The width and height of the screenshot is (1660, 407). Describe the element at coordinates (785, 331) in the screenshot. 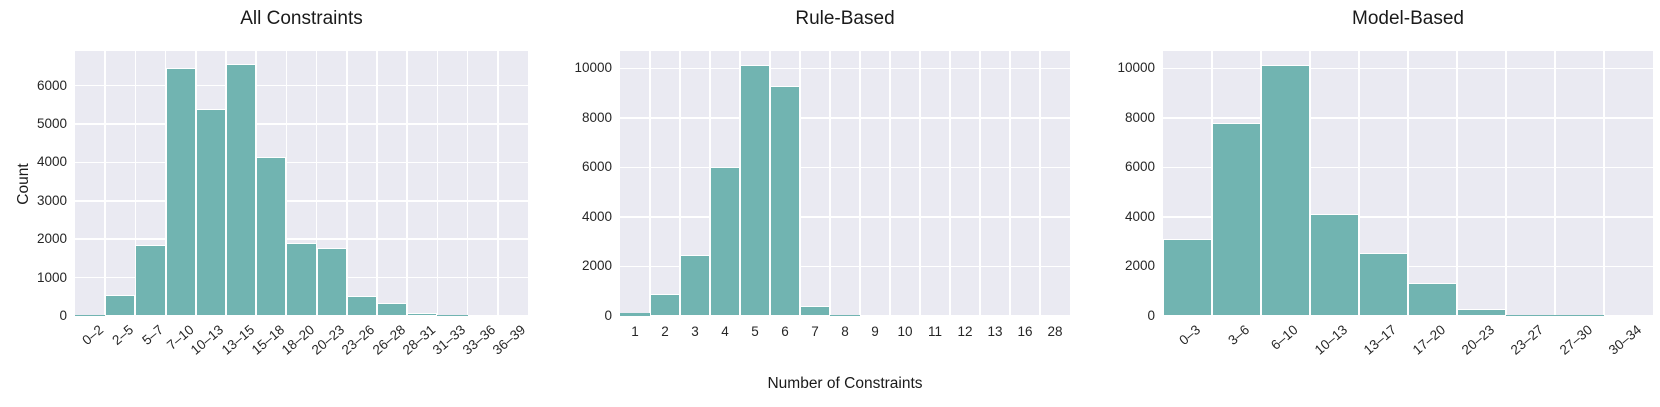

I see `x-tick-label: 6` at that location.